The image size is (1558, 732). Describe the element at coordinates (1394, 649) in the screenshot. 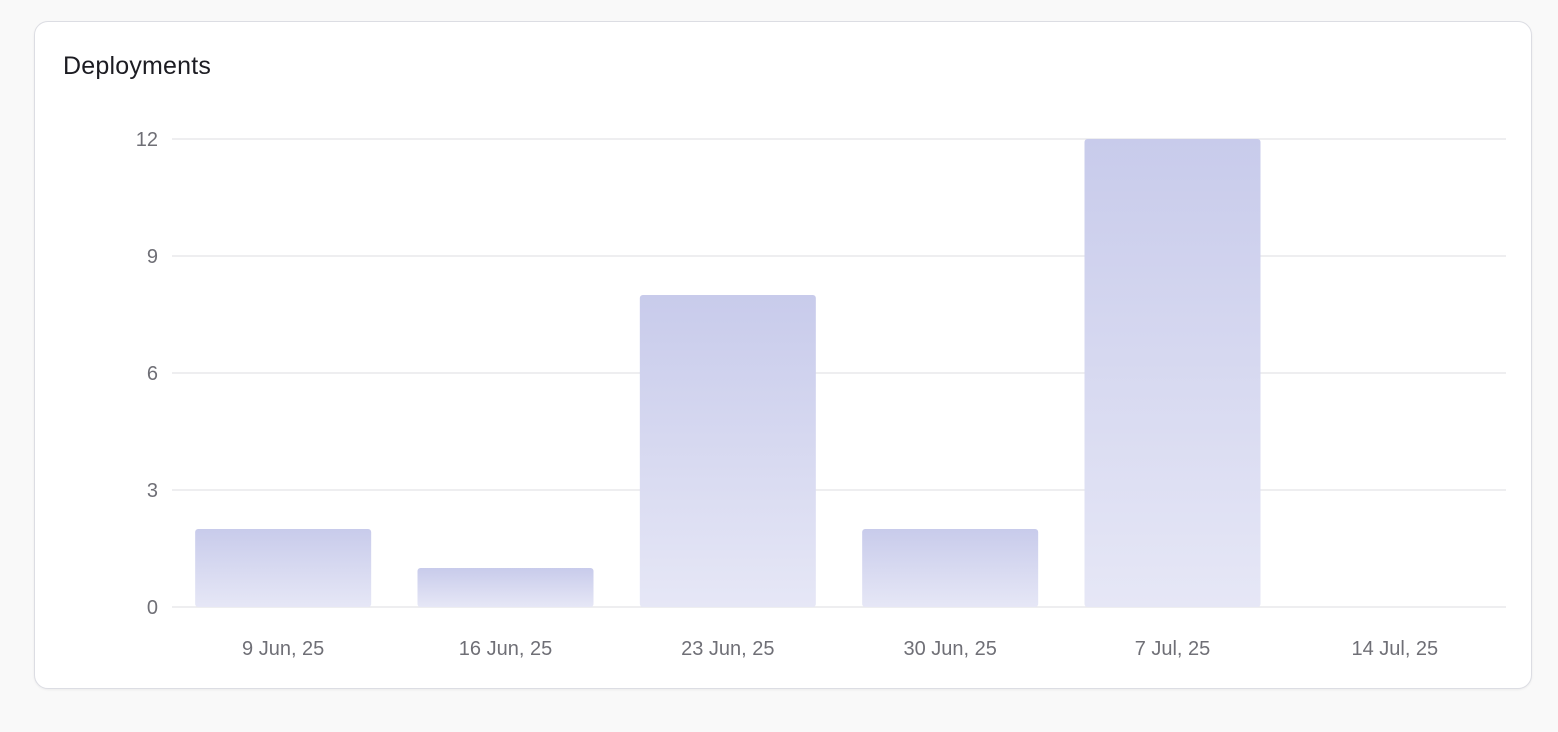

I see `x-tick-label: 14 Jul, 25` at that location.